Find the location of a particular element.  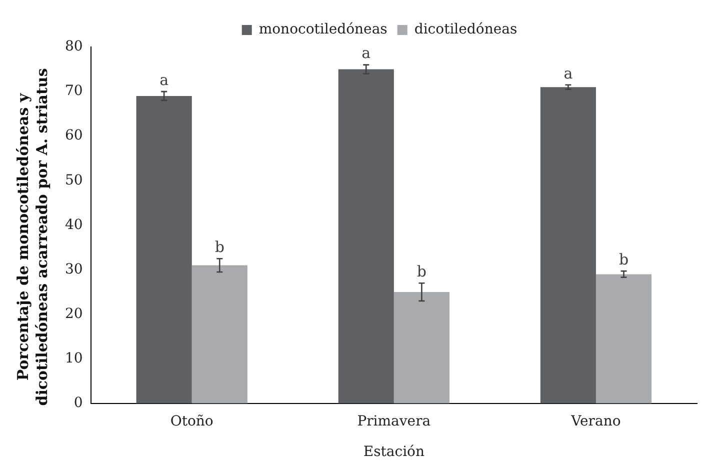

x-tick-label: Primavera is located at coordinates (394, 421).